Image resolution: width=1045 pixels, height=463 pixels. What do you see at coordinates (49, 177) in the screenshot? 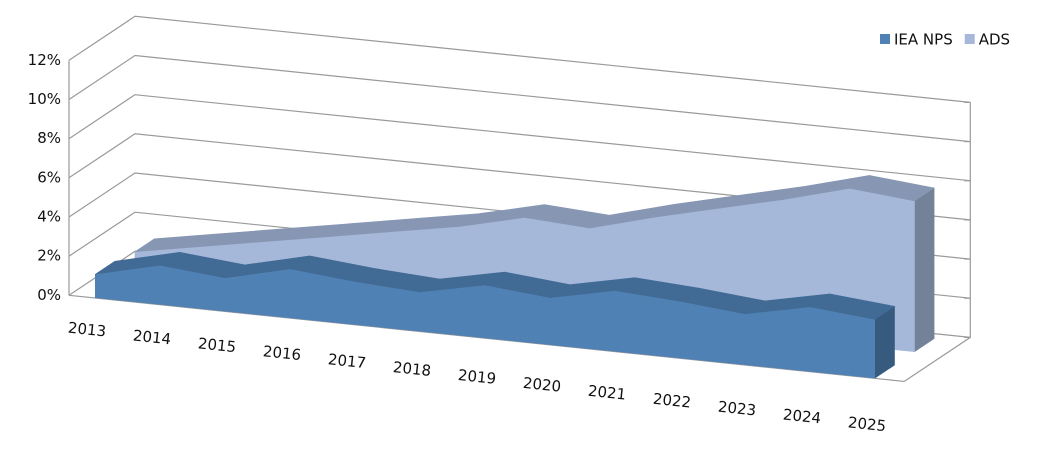
I see `y-tick-label: 6%` at bounding box center [49, 177].